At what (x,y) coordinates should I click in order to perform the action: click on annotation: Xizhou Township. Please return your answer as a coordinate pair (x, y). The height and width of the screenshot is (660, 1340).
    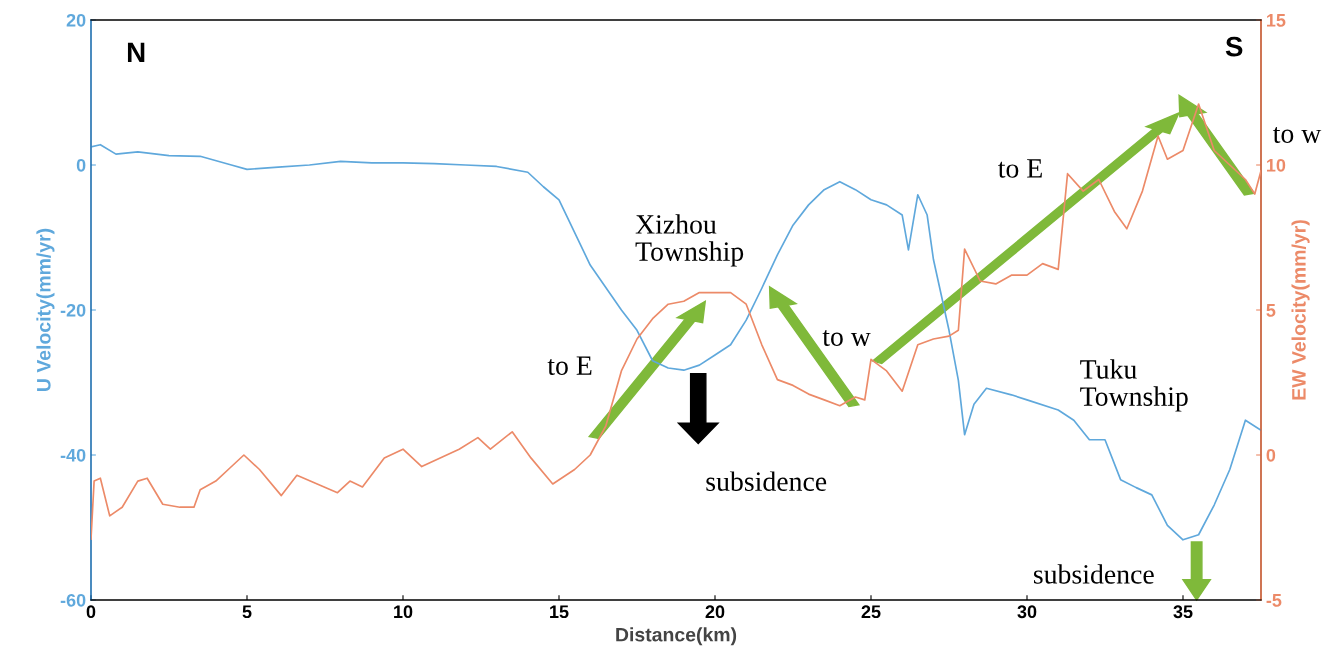
    Looking at the image, I should click on (689, 240).